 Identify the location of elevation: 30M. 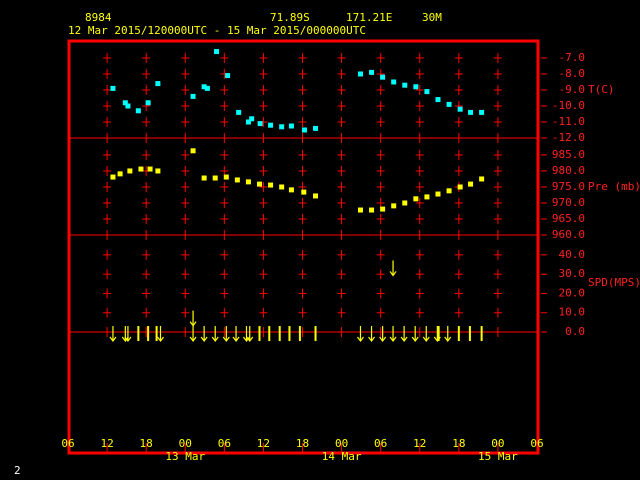
(432, 17).